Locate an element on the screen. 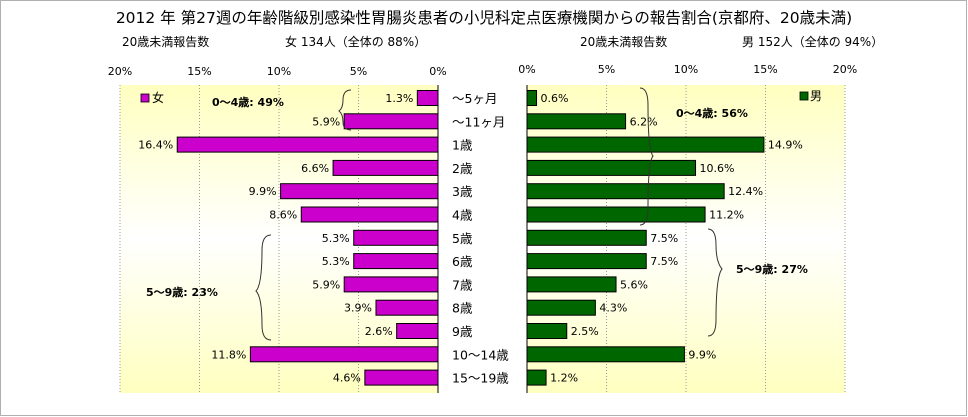  category-label: 3歳 is located at coordinates (462, 191).